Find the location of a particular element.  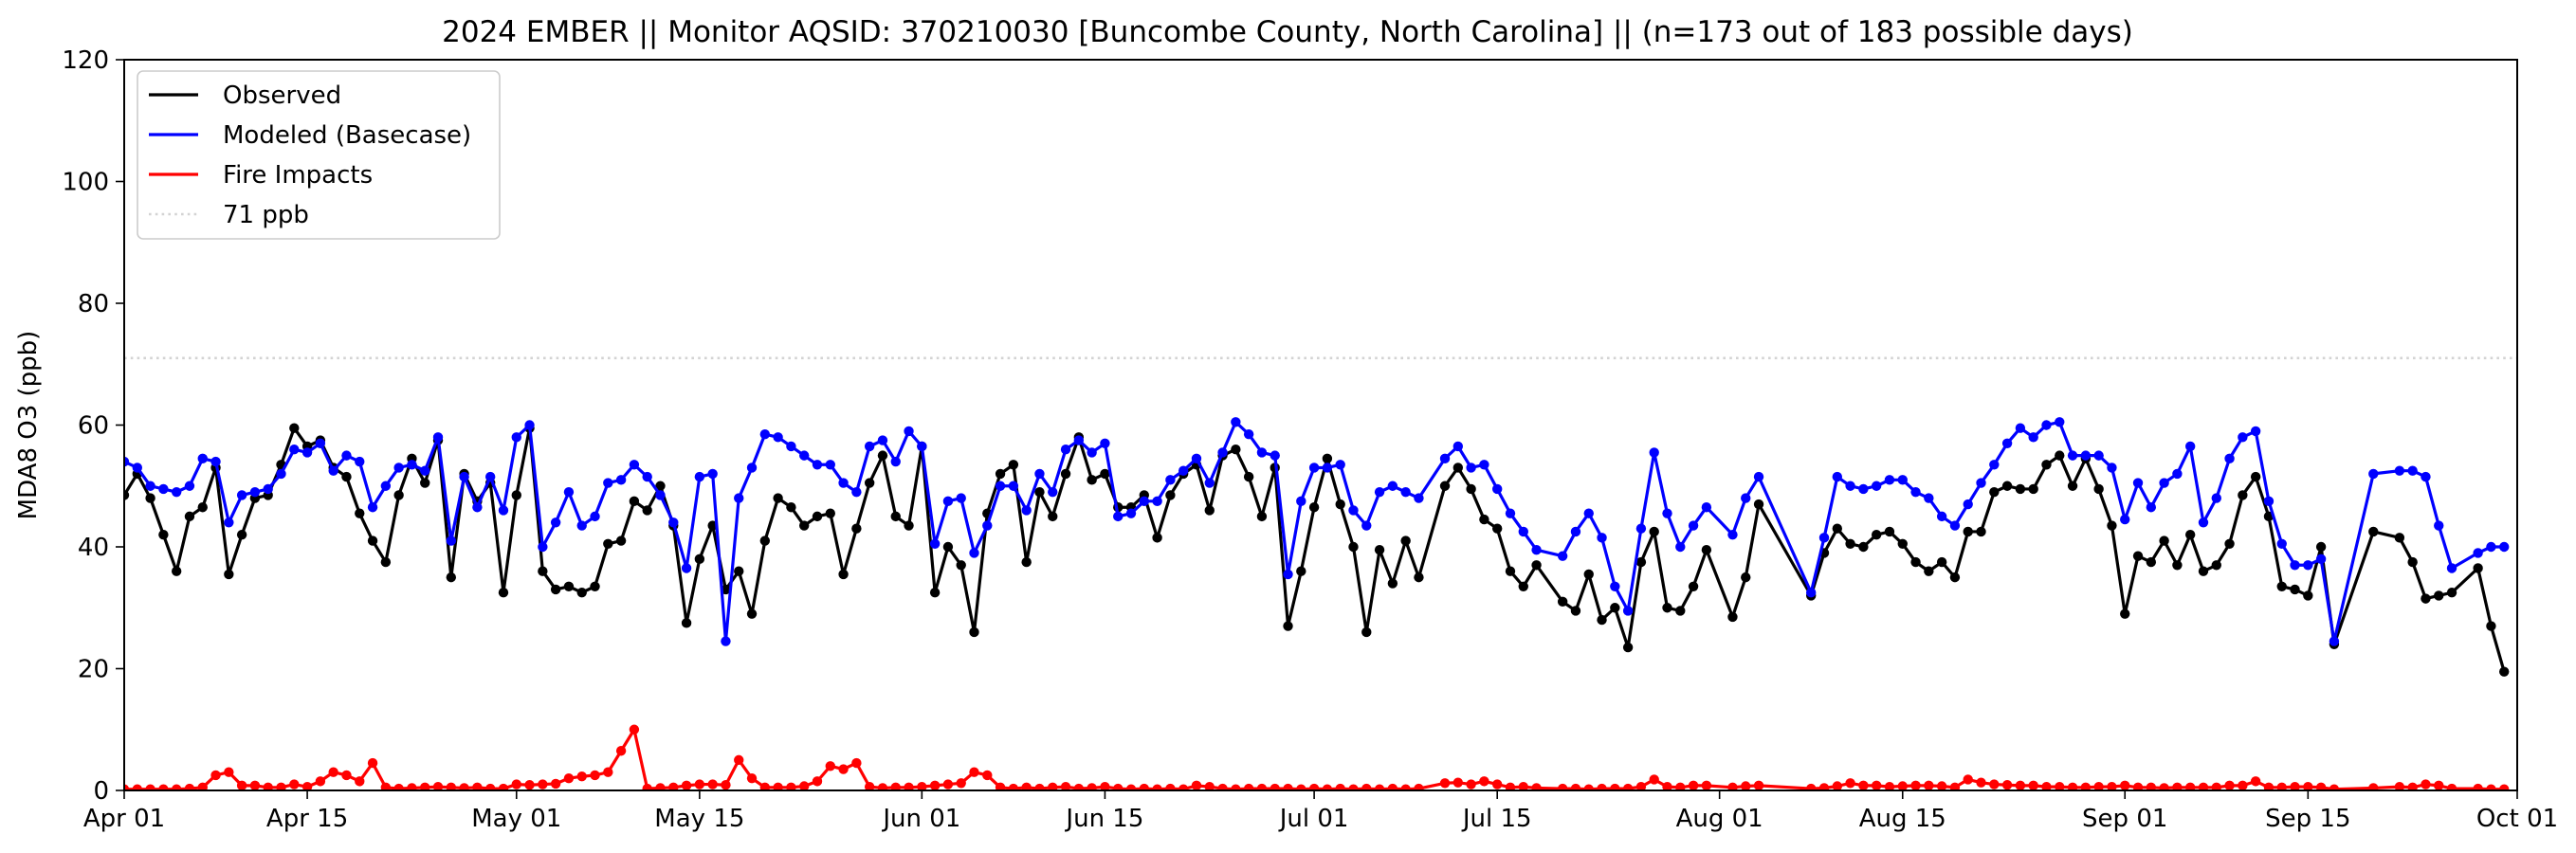

x-tick-label: May 01 is located at coordinates (516, 819).